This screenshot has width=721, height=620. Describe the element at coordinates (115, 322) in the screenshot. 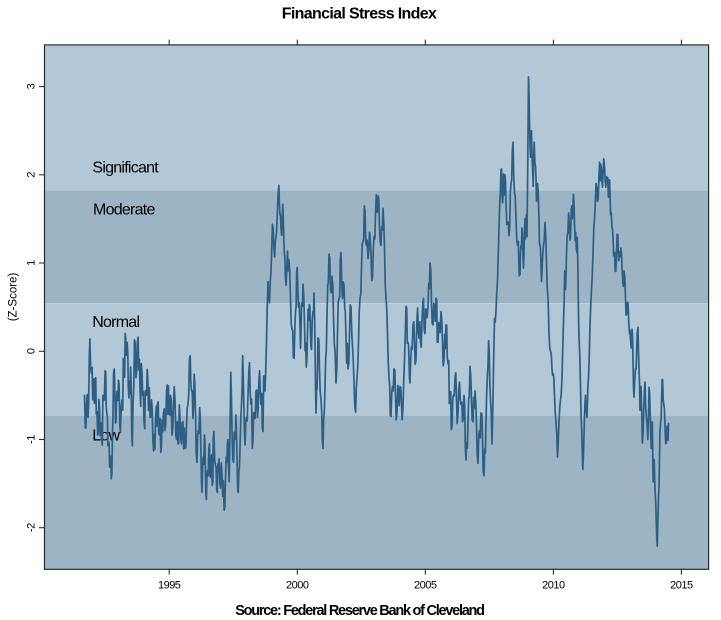

I see `svg-text: Normal` at that location.